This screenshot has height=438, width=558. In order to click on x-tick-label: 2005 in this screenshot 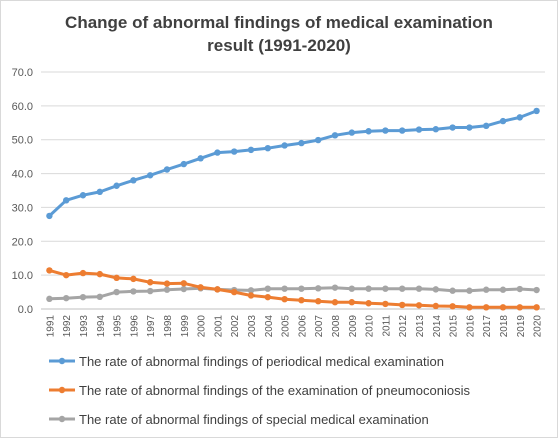, I will do `click(286, 326)`.